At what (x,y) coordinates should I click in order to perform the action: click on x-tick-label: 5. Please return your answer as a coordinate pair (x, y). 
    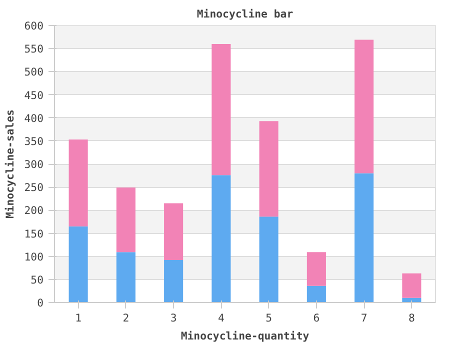
    Looking at the image, I should click on (269, 318).